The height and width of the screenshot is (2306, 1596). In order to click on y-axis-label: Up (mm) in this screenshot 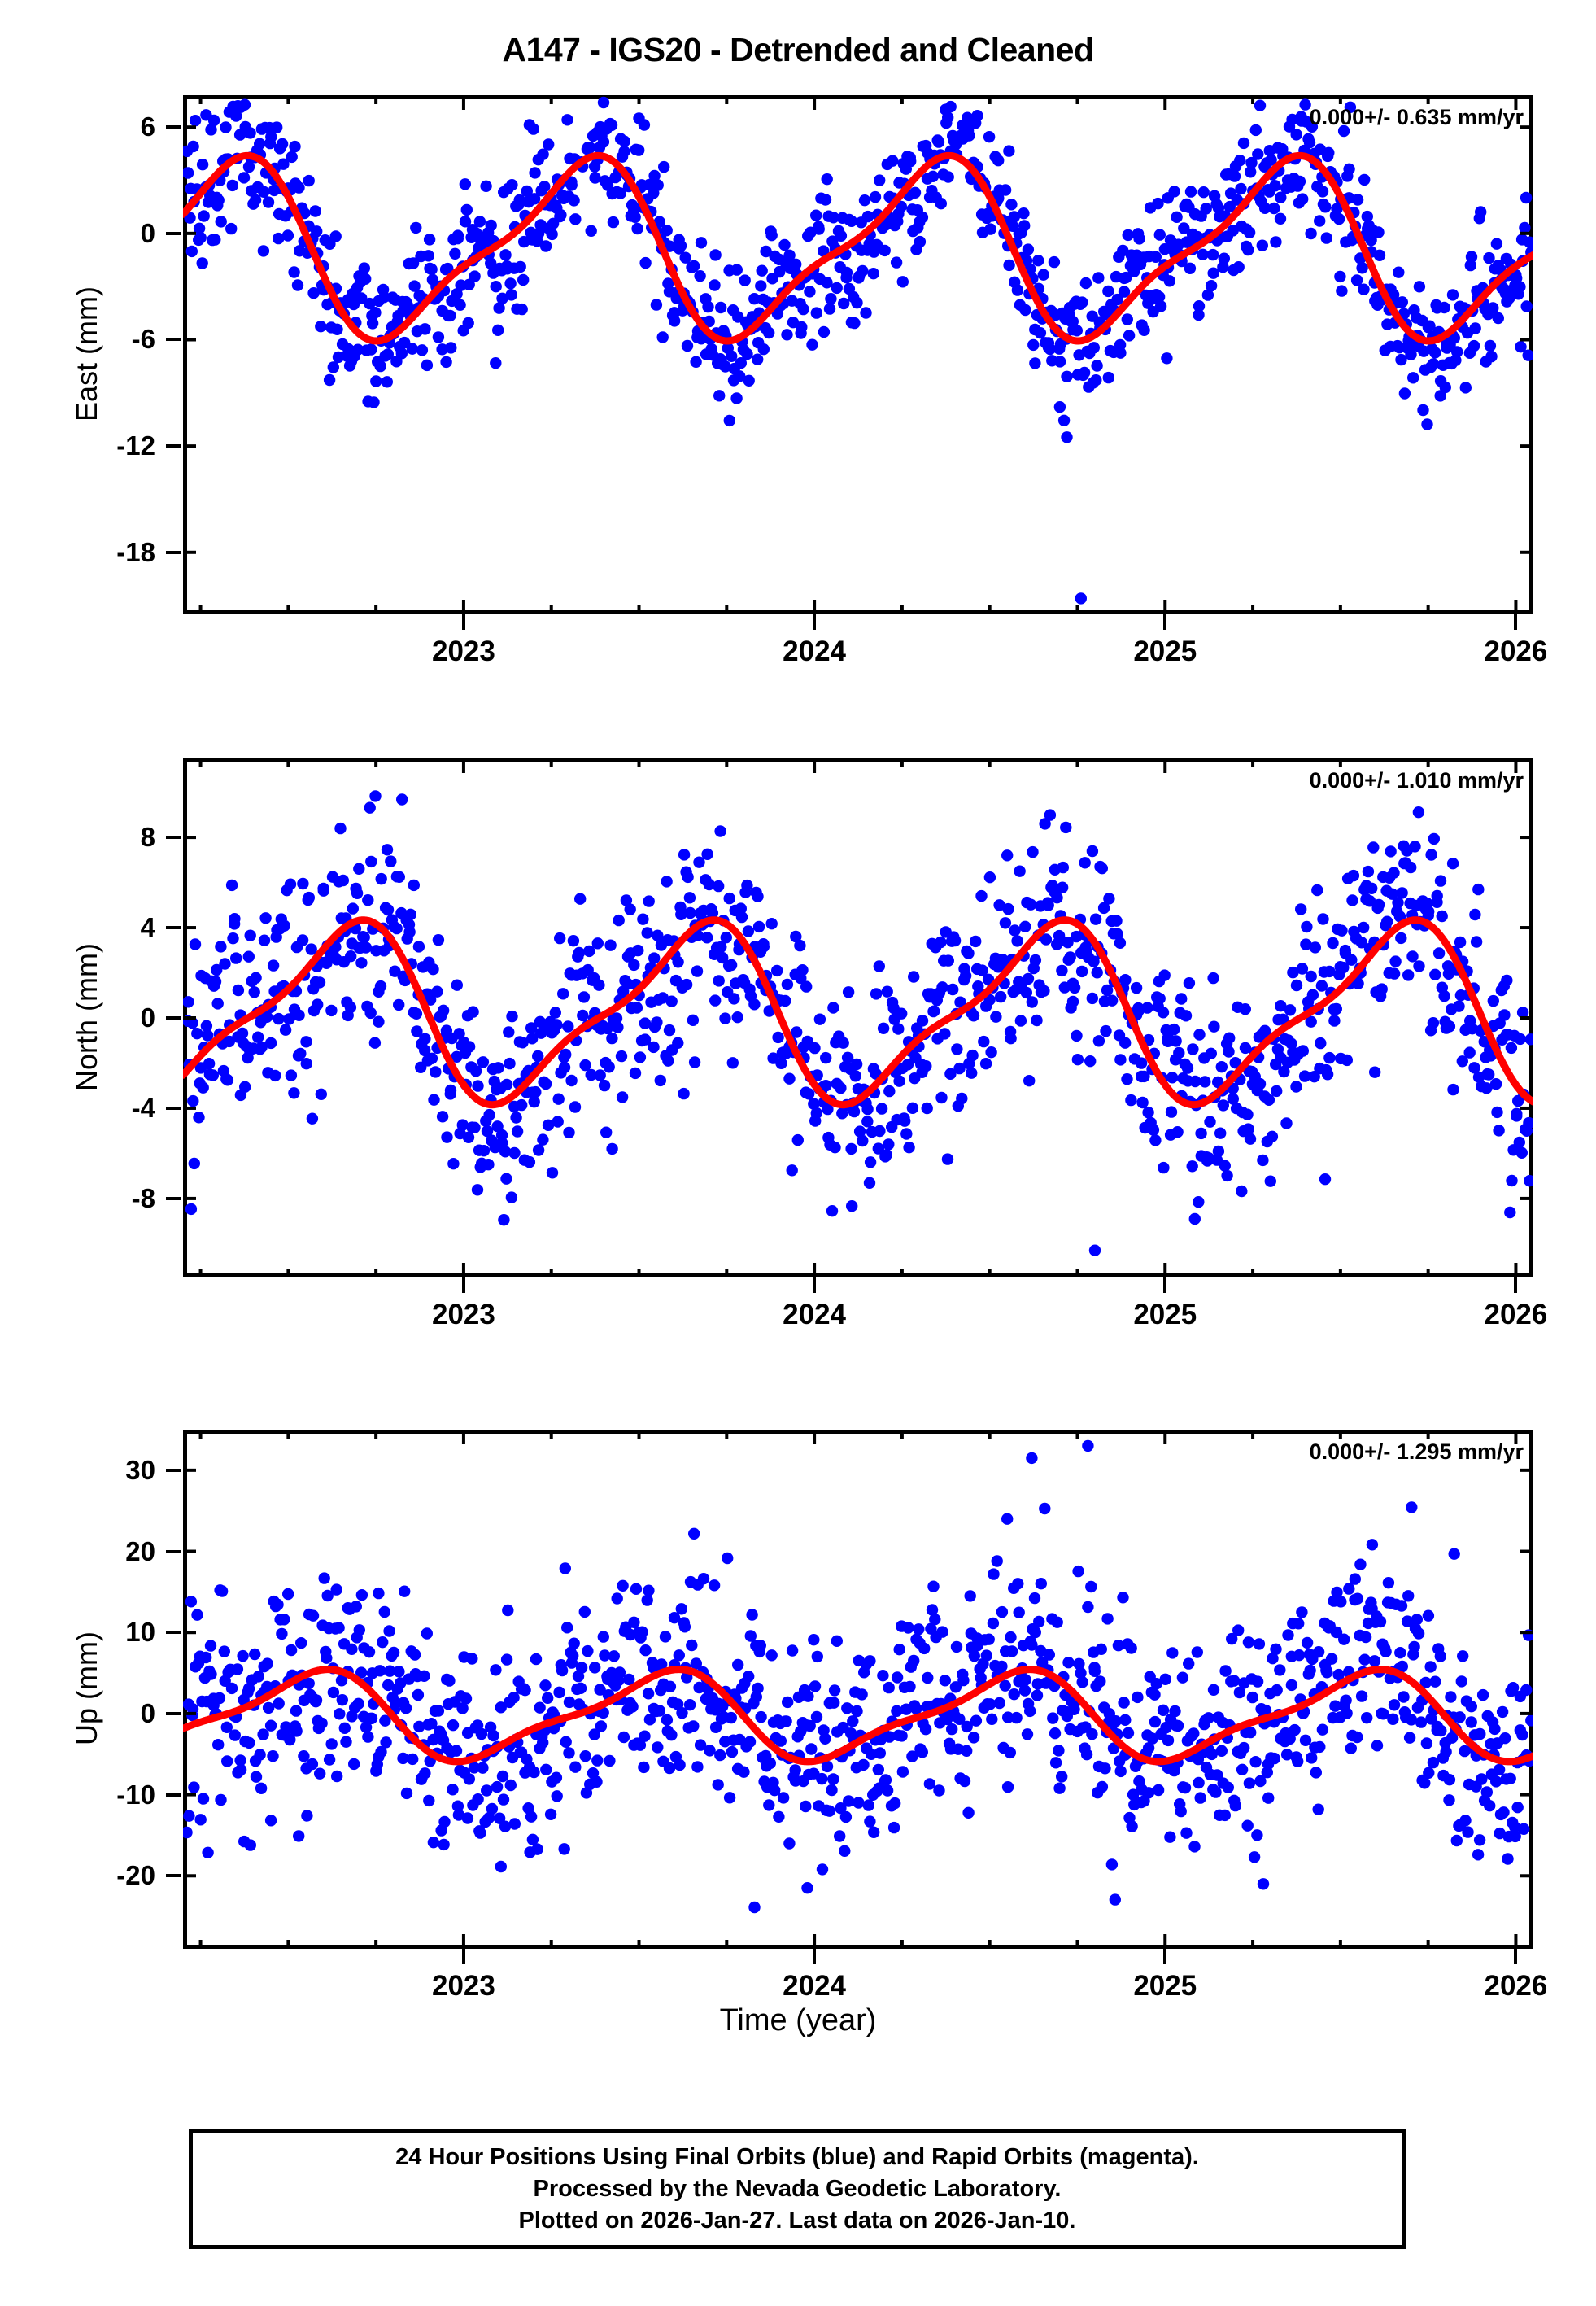, I will do `click(86, 1688)`.